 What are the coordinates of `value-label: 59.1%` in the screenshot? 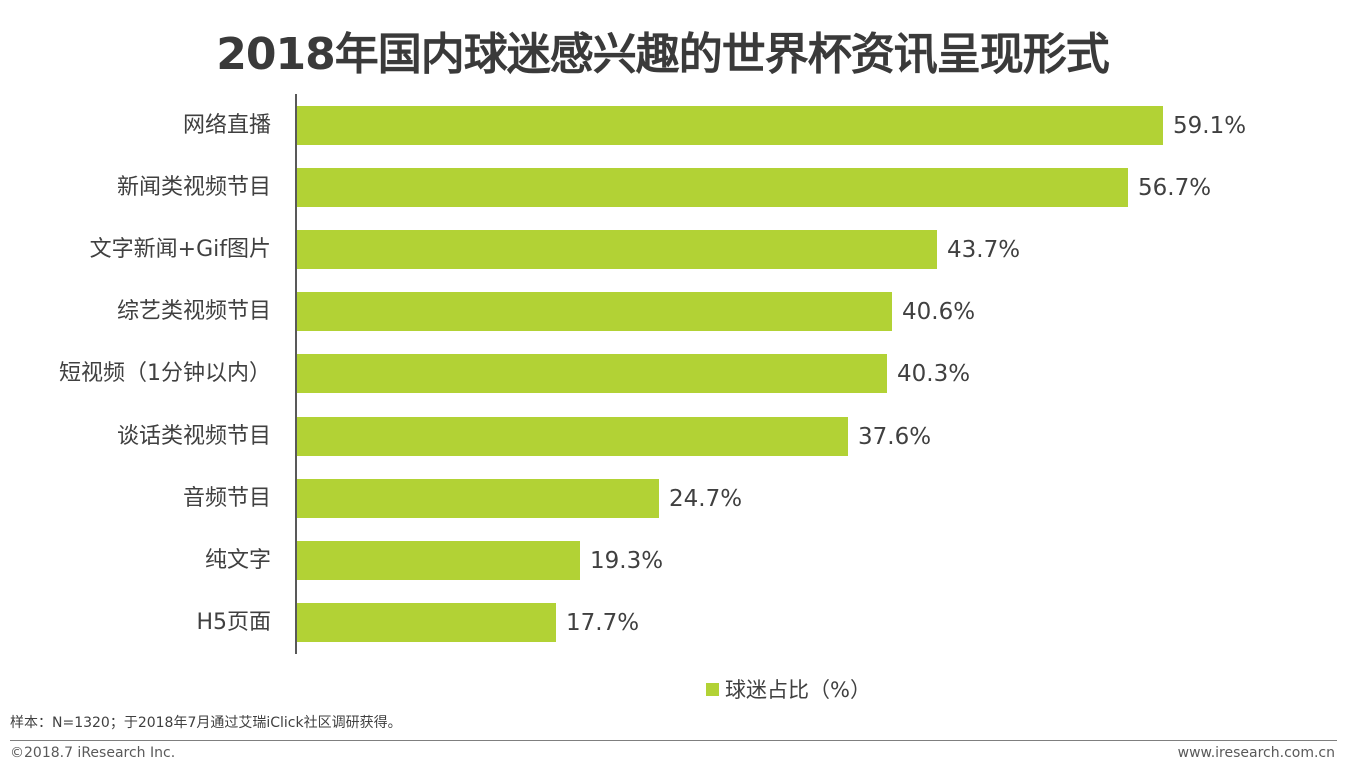 It's located at (1210, 126).